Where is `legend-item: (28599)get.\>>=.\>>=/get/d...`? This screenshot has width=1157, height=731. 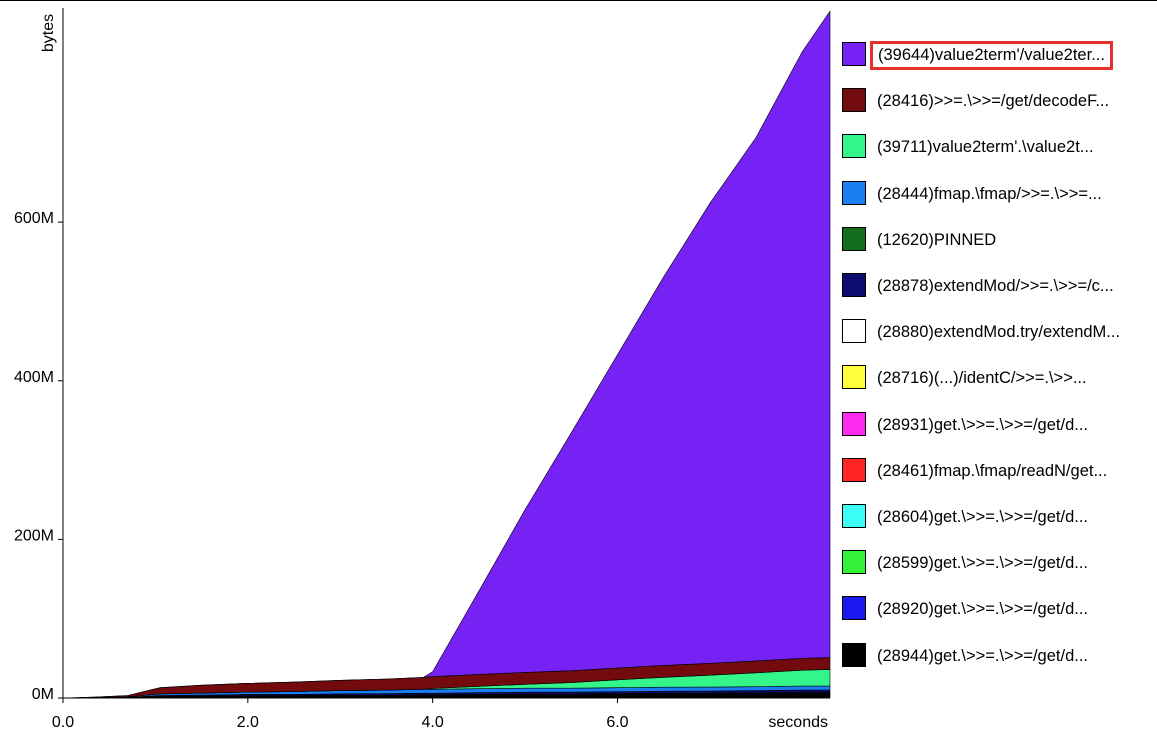 legend-item: (28599)get.\>>=.\>>=/get/d... is located at coordinates (998, 562).